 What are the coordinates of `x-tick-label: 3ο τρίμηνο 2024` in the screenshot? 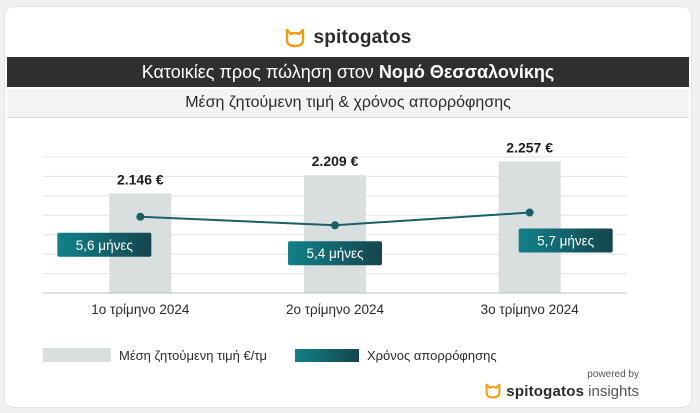 It's located at (530, 309).